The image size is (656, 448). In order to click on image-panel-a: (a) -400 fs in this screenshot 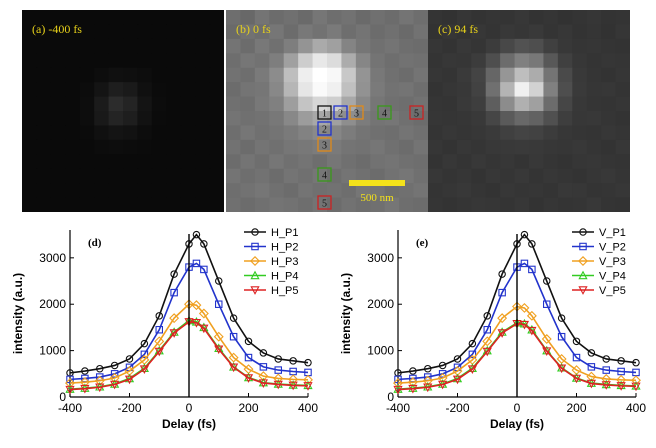, I will do `click(123, 111)`.